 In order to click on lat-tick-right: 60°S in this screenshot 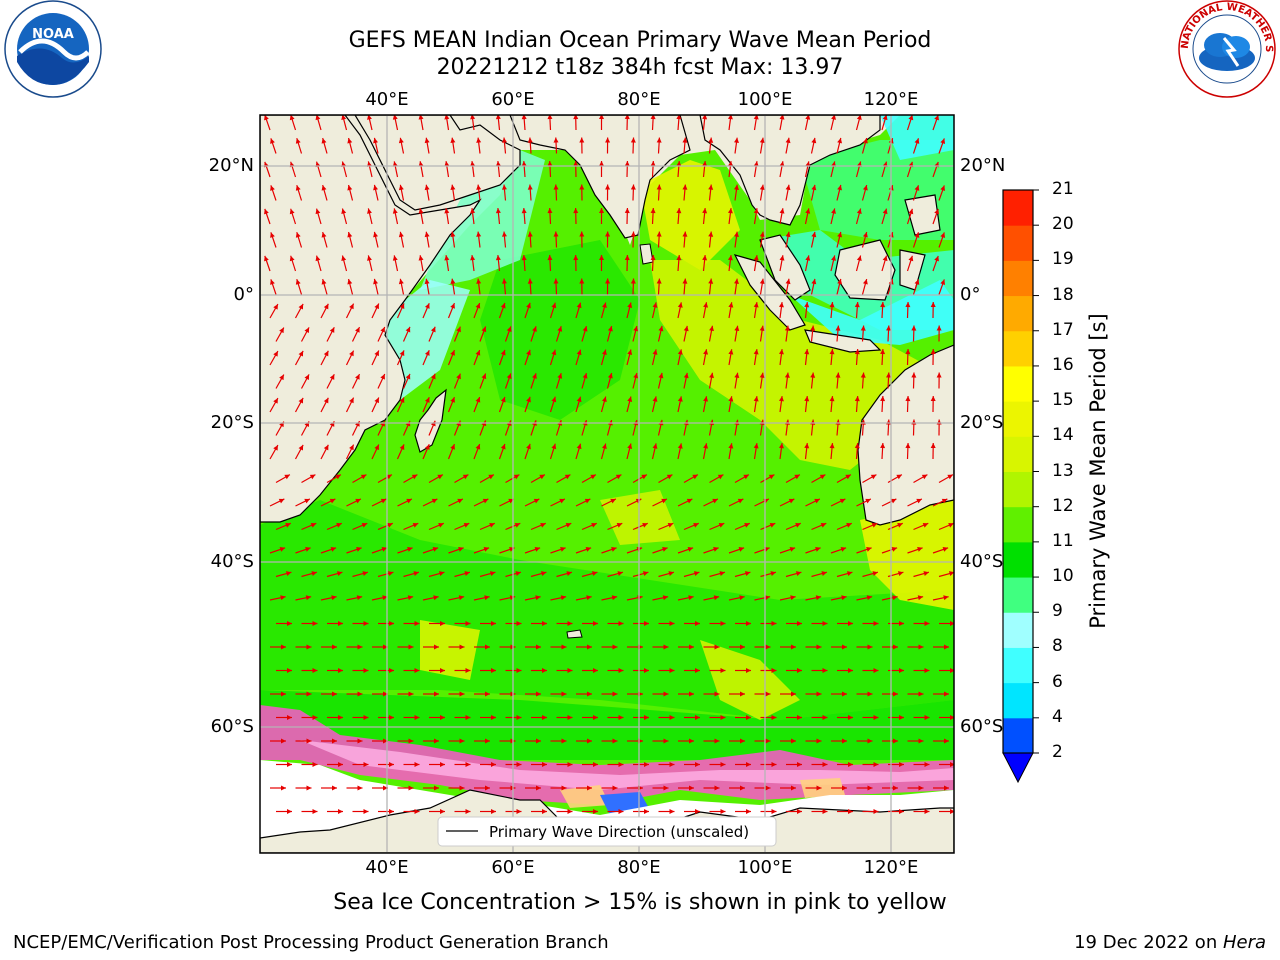, I will do `click(982, 726)`.